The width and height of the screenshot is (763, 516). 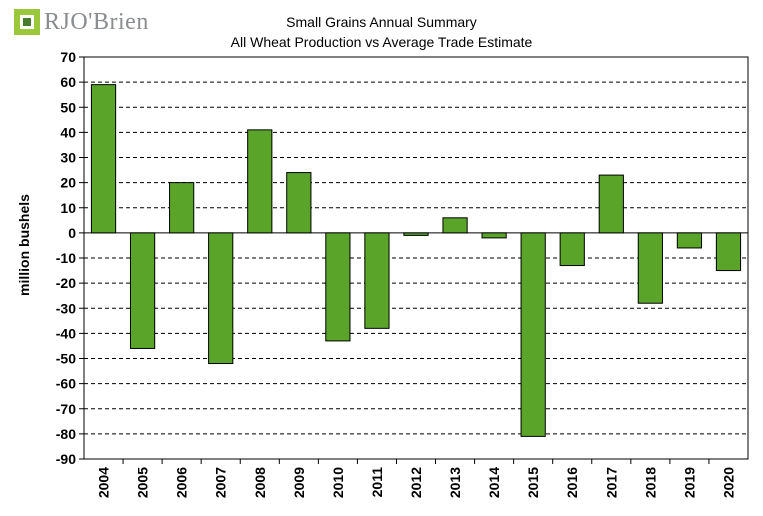 What do you see at coordinates (689, 482) in the screenshot?
I see `x-tick-label: 2019` at bounding box center [689, 482].